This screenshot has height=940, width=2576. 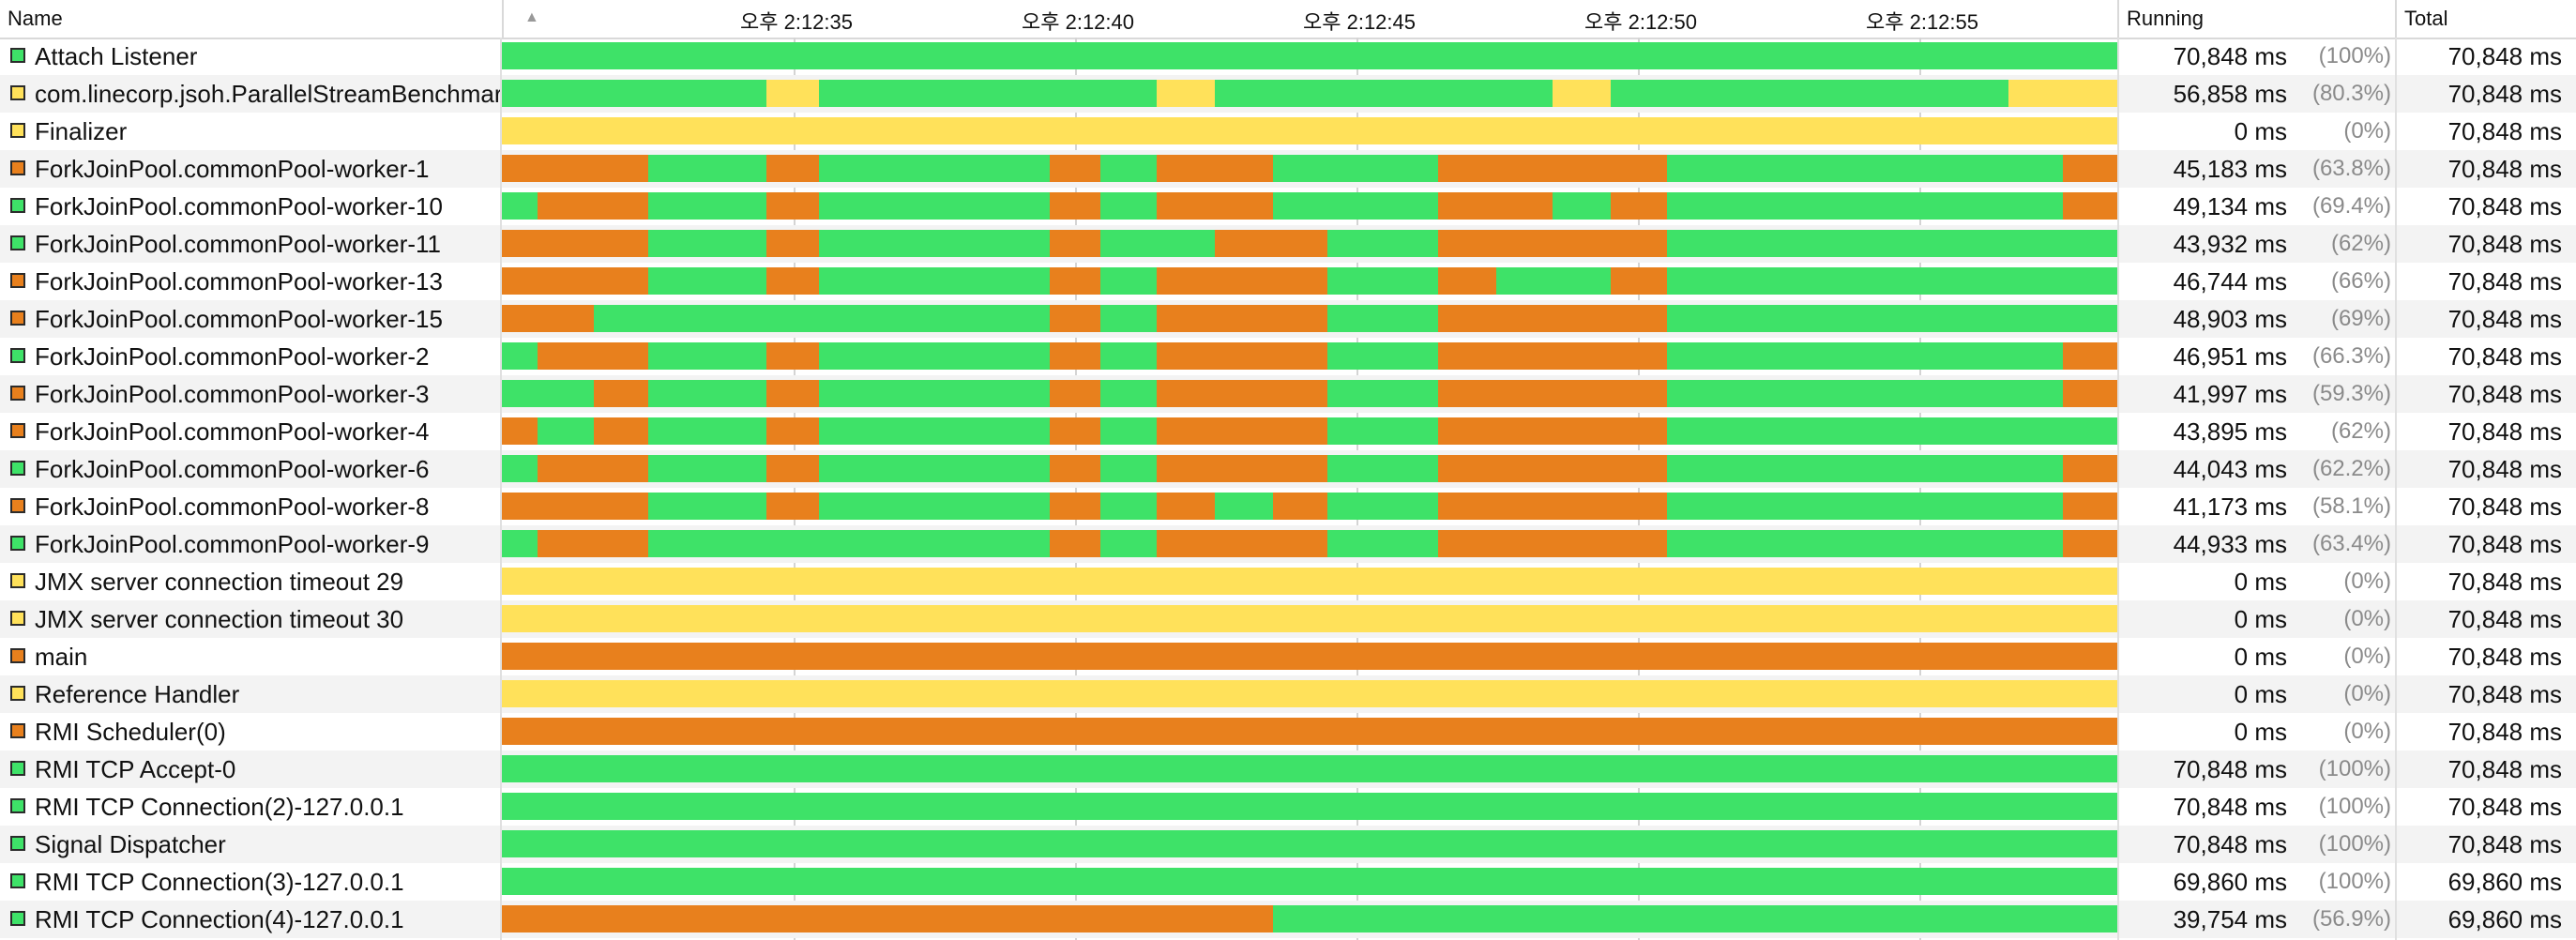 I want to click on thread-name: ForkJoinPool.commonPool-worker-15, so click(x=239, y=319).